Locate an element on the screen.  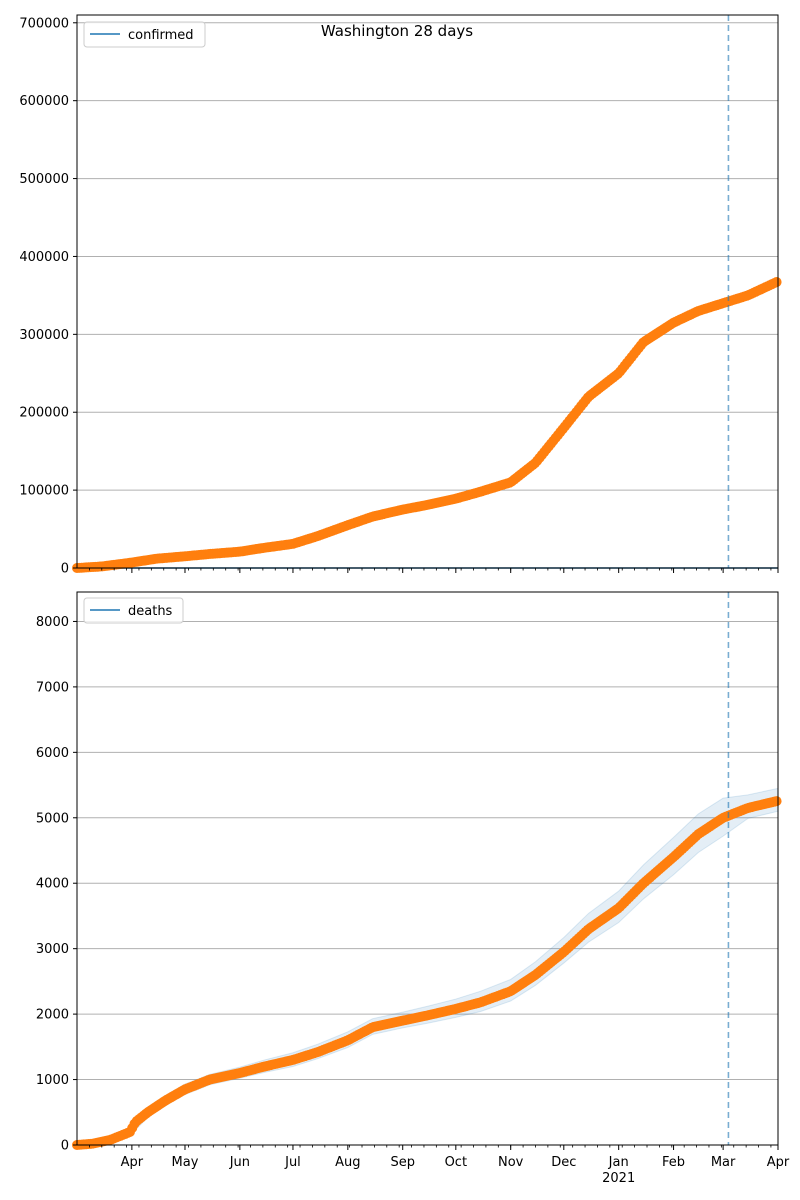
deaths-x-tick-label: Feb is located at coordinates (673, 1162).